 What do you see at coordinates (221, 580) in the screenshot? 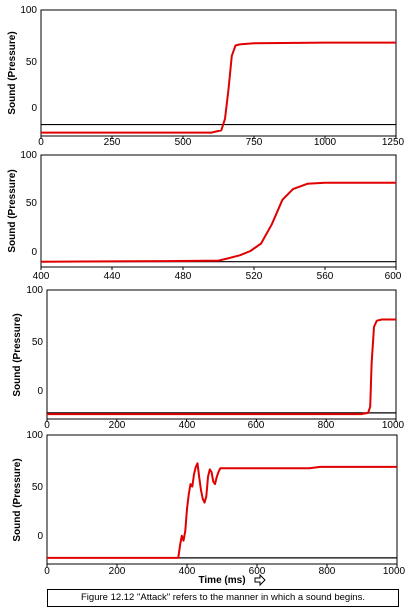
I see `x-axis-label: Time (ms)` at bounding box center [221, 580].